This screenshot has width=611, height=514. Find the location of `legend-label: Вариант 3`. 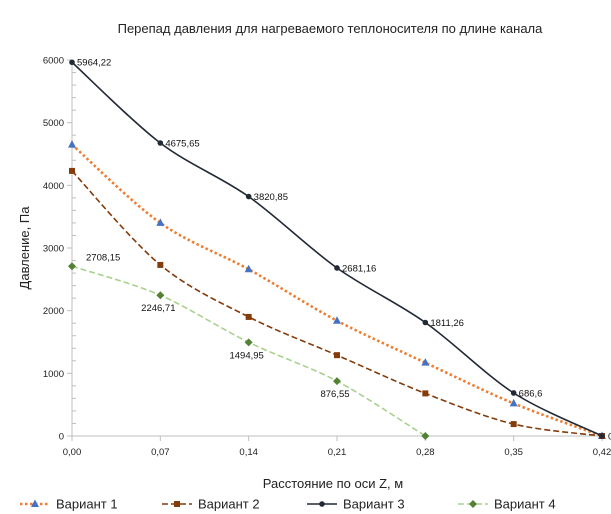

legend-label: Вариант 3 is located at coordinates (374, 504).